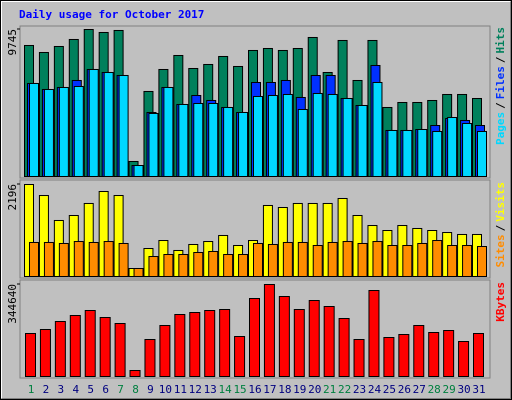  Describe the element at coordinates (463, 389) in the screenshot. I see `x-tick-label: 30` at that location.